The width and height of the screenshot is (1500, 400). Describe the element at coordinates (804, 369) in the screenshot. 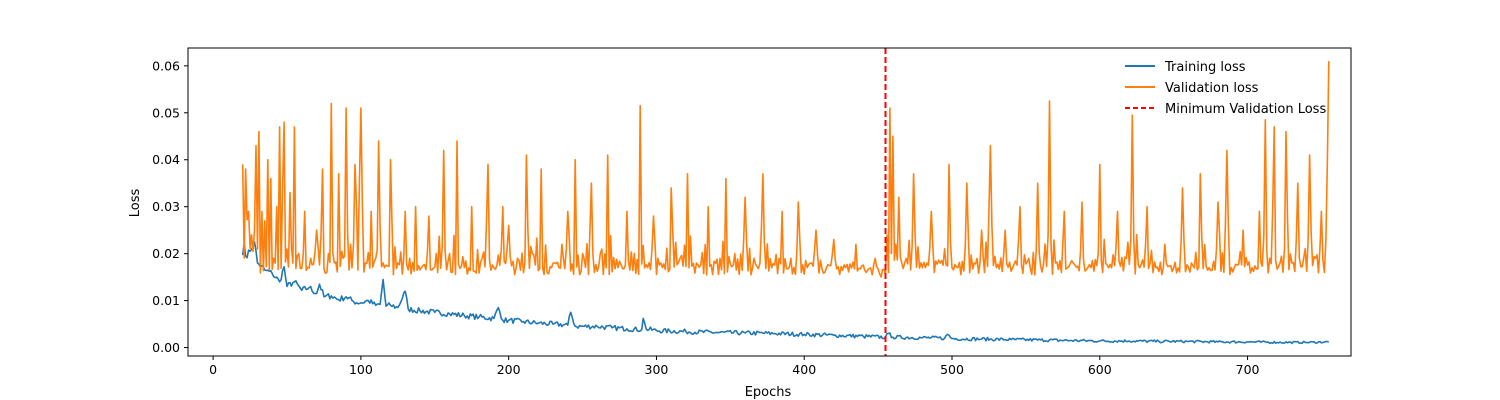

I see `x-tick-label: 400` at that location.